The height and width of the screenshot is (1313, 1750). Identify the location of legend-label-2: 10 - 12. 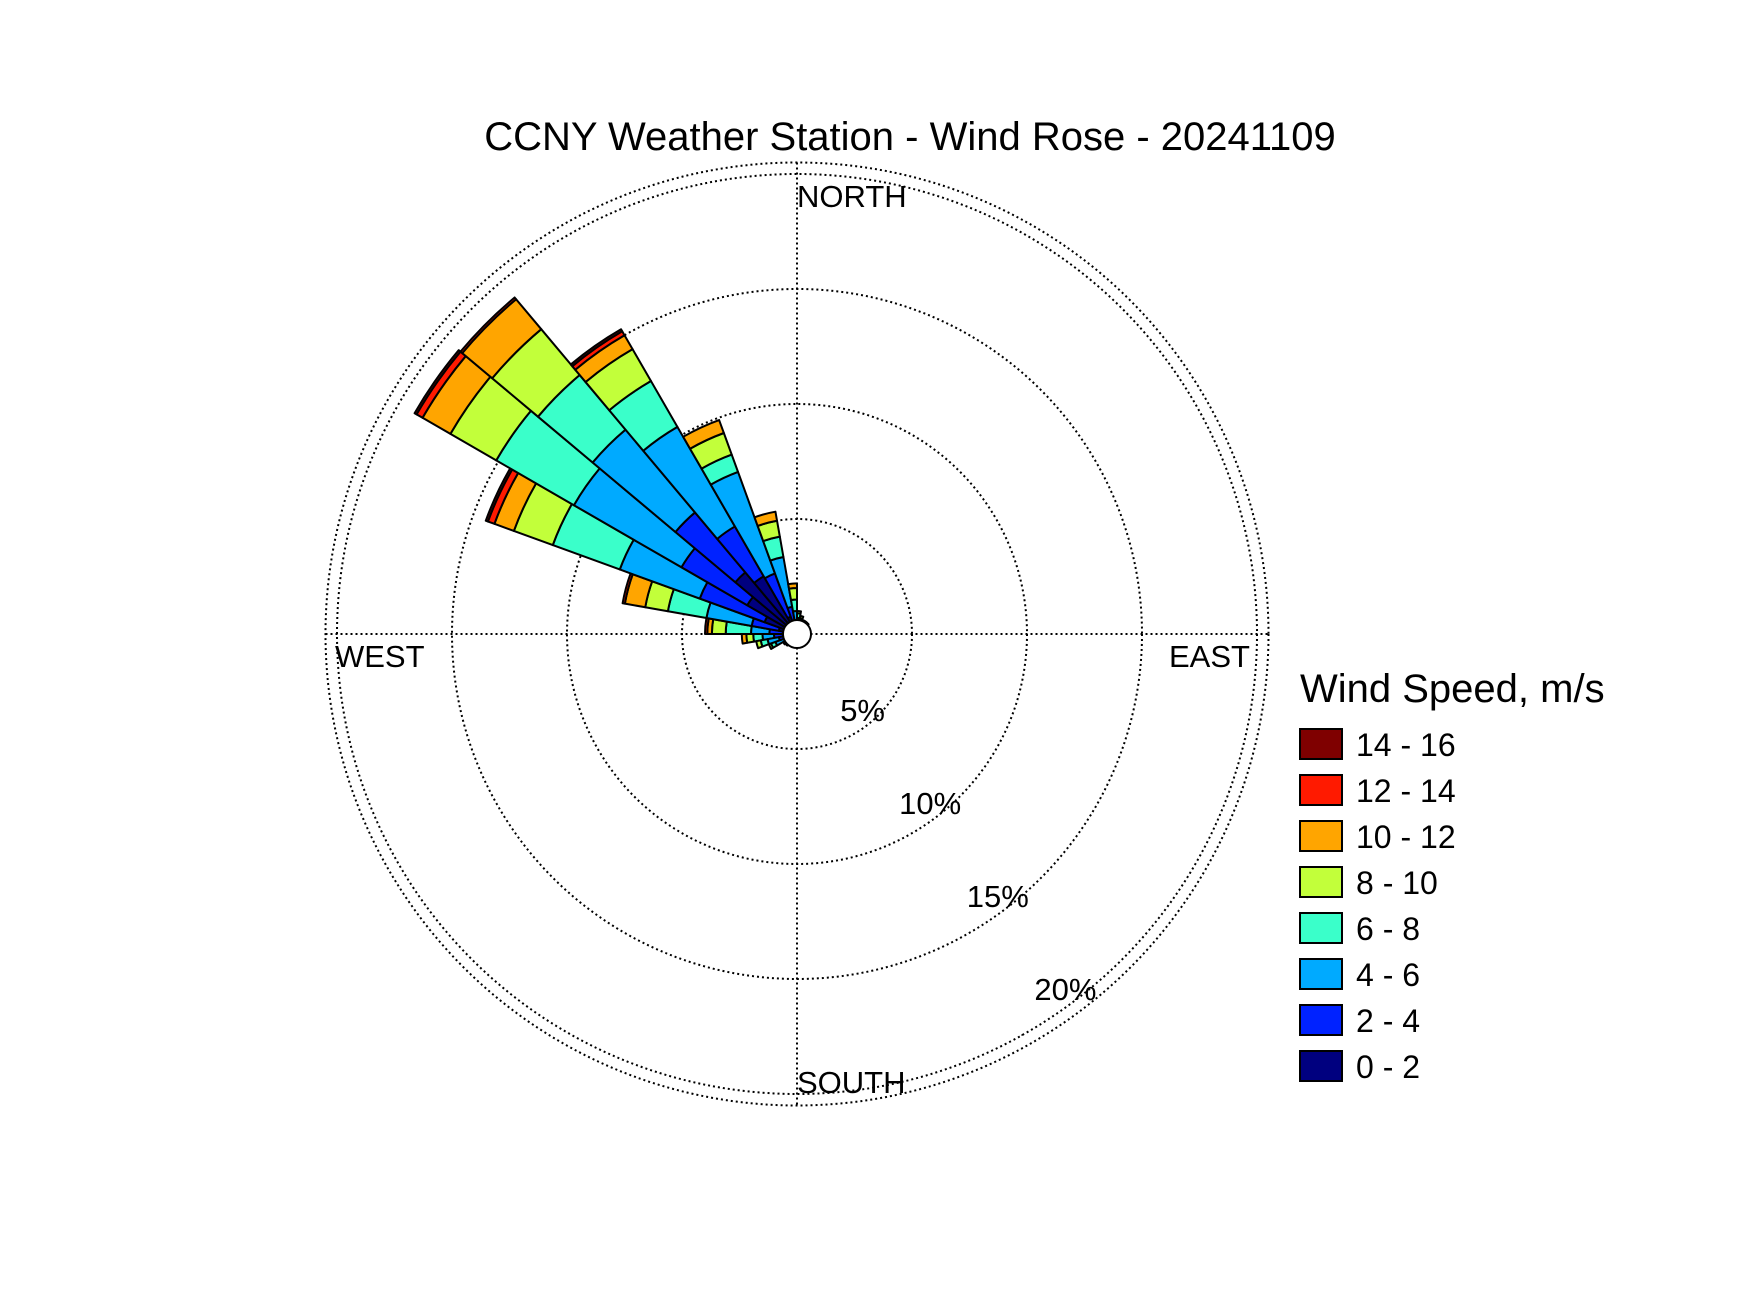
(1406, 837).